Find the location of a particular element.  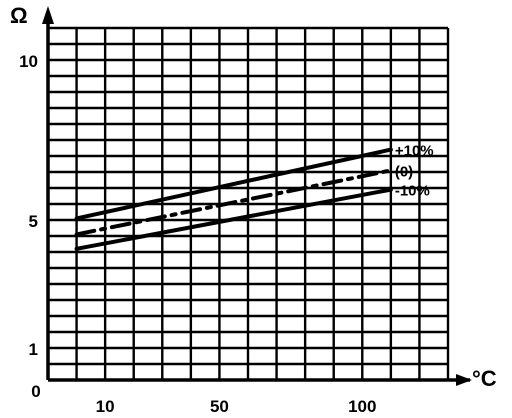

y-tick-label: 5 is located at coordinates (33, 221).